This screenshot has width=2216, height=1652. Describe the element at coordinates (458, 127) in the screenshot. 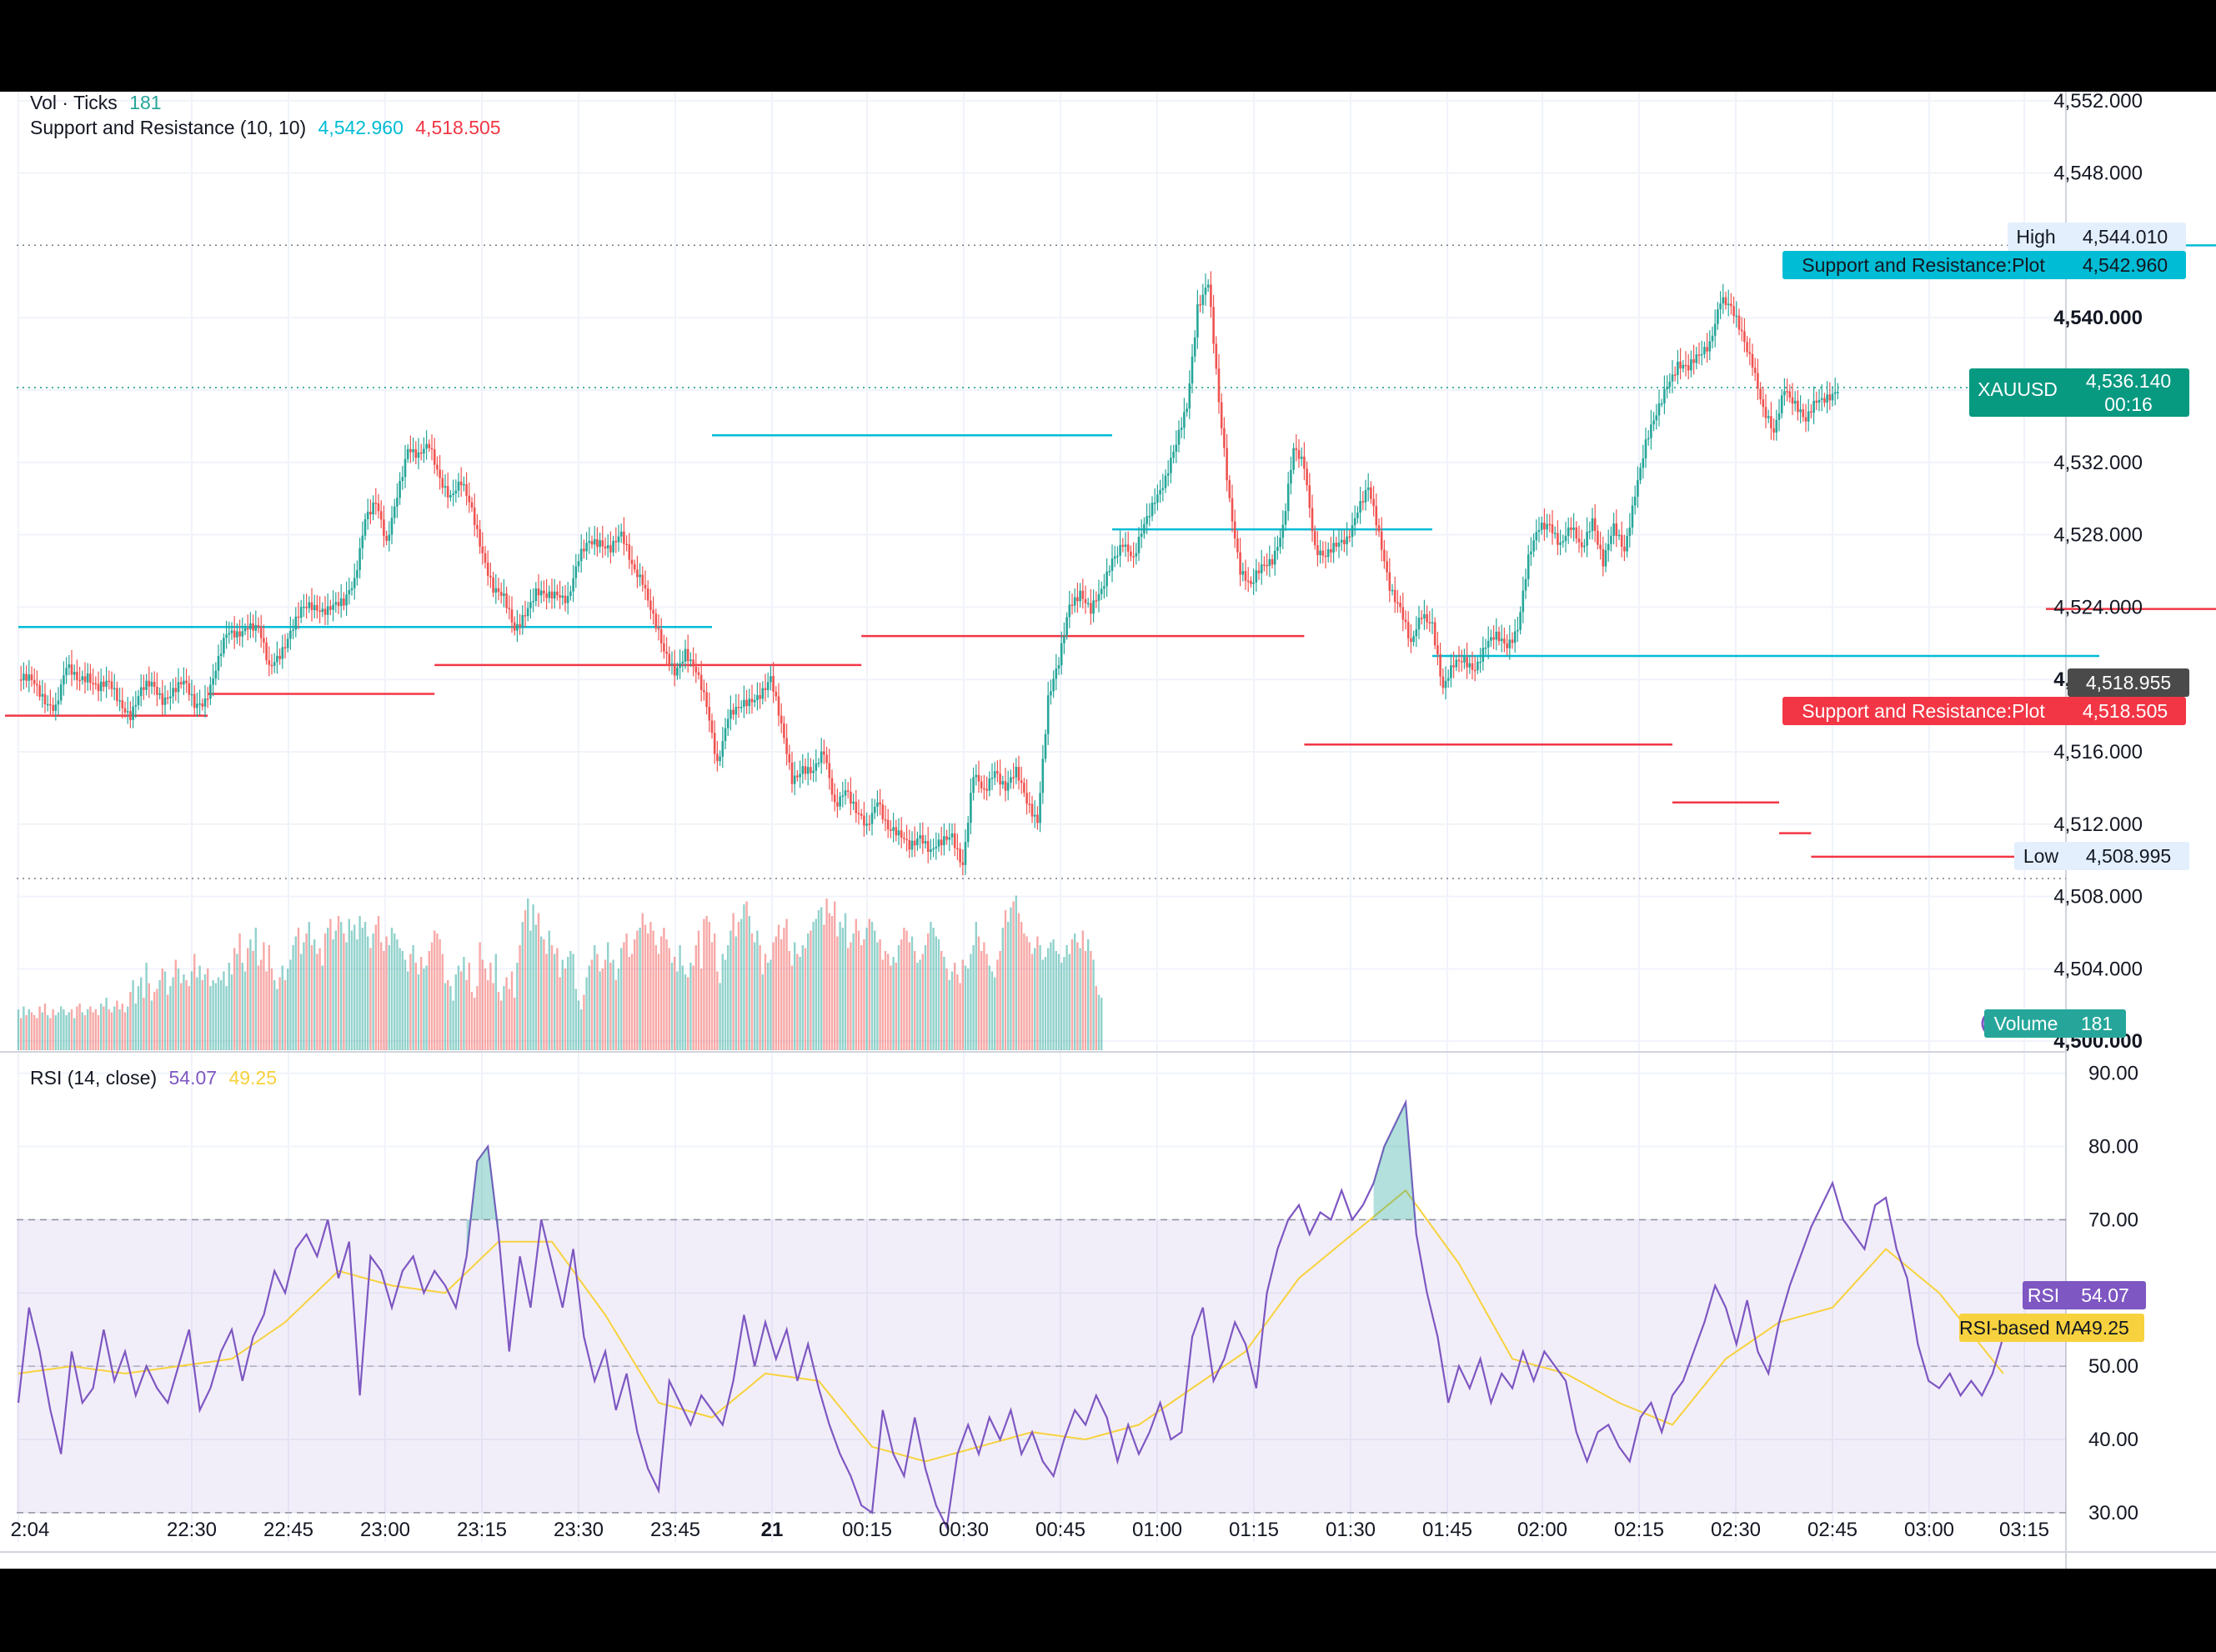

I see `legend-sr-support: 4,518.505` at that location.